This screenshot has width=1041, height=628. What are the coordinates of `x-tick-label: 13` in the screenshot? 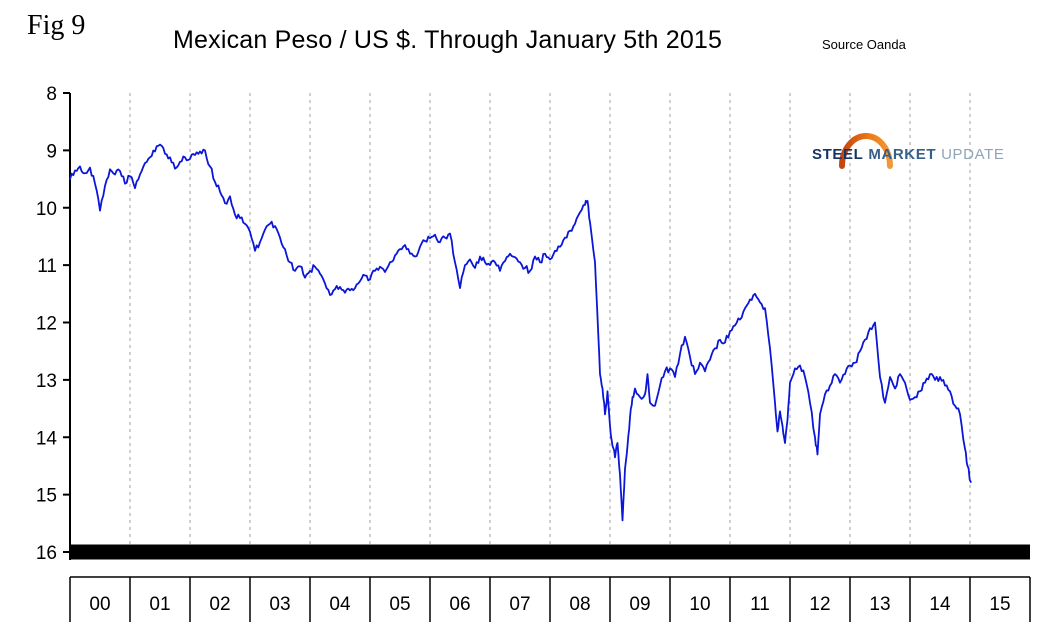 It's located at (879, 604).